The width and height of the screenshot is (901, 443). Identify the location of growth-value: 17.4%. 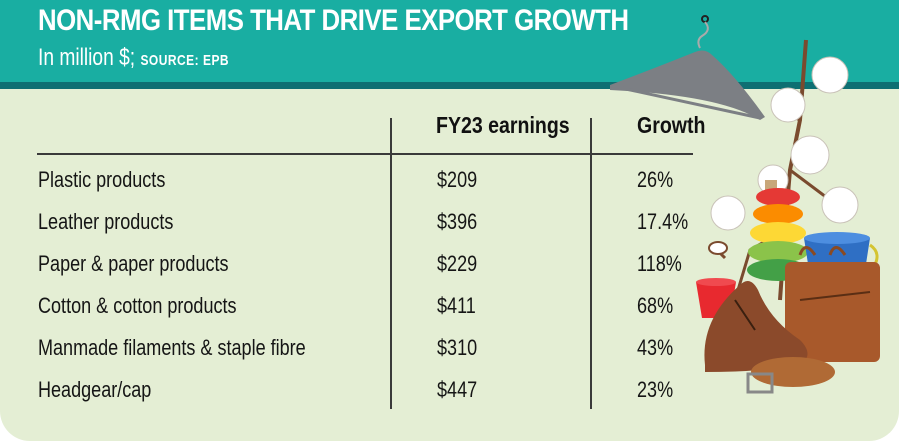
(663, 221).